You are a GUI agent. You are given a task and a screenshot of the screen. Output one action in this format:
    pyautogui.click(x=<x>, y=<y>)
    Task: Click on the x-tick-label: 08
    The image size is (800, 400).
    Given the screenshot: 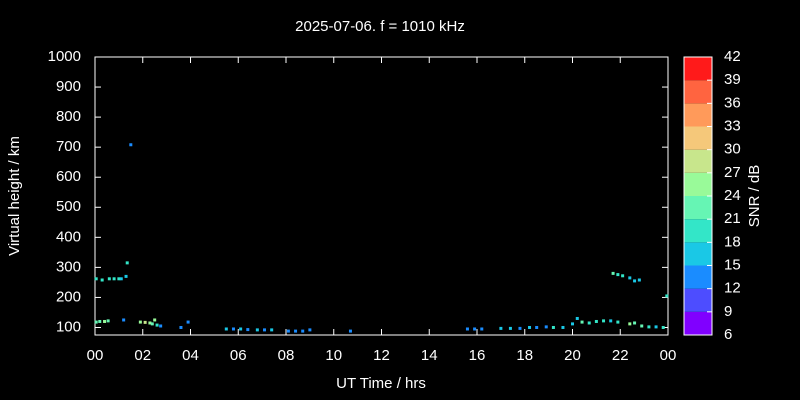 What is the action you would take?
    pyautogui.click(x=286, y=355)
    